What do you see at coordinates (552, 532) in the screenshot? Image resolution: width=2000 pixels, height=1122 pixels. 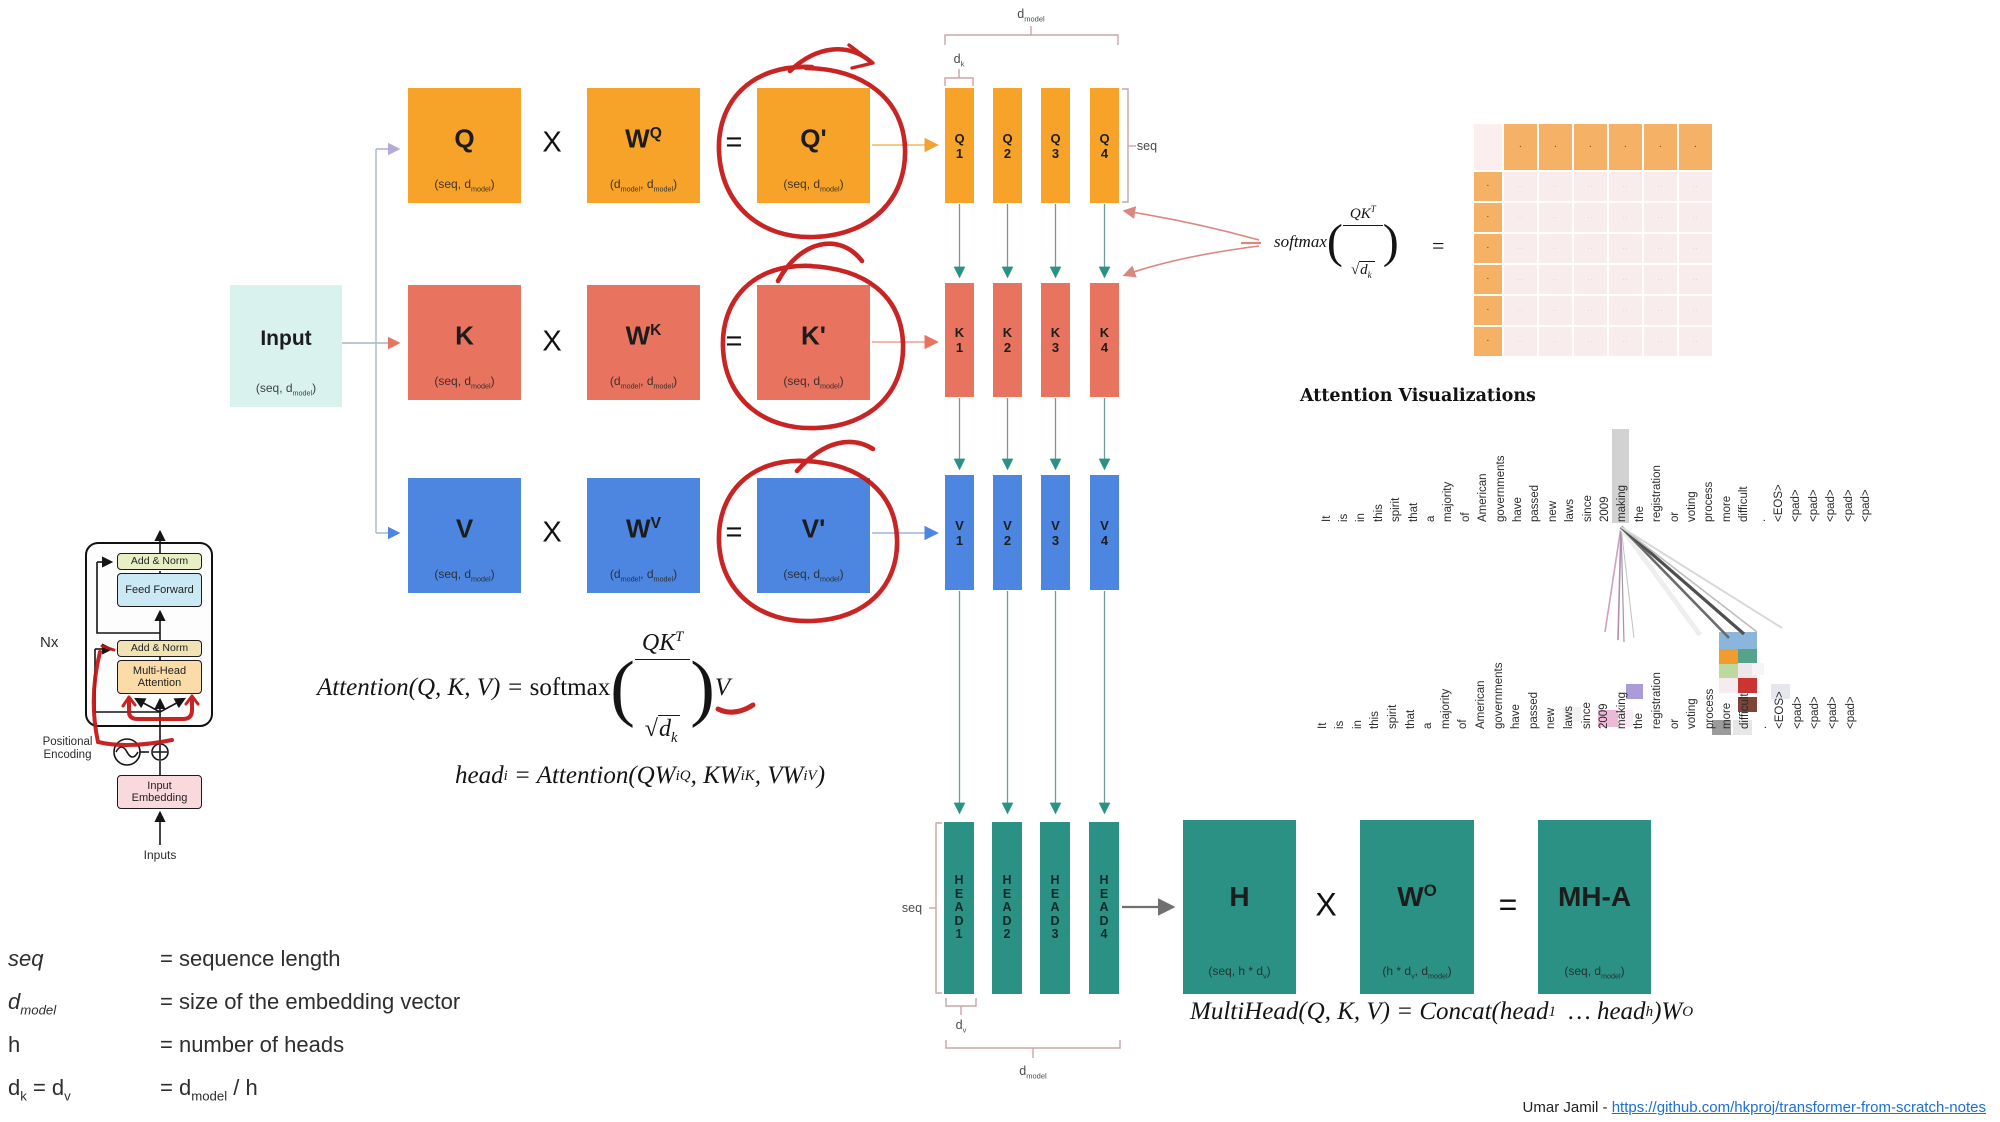 I see `times-sign-v: X` at bounding box center [552, 532].